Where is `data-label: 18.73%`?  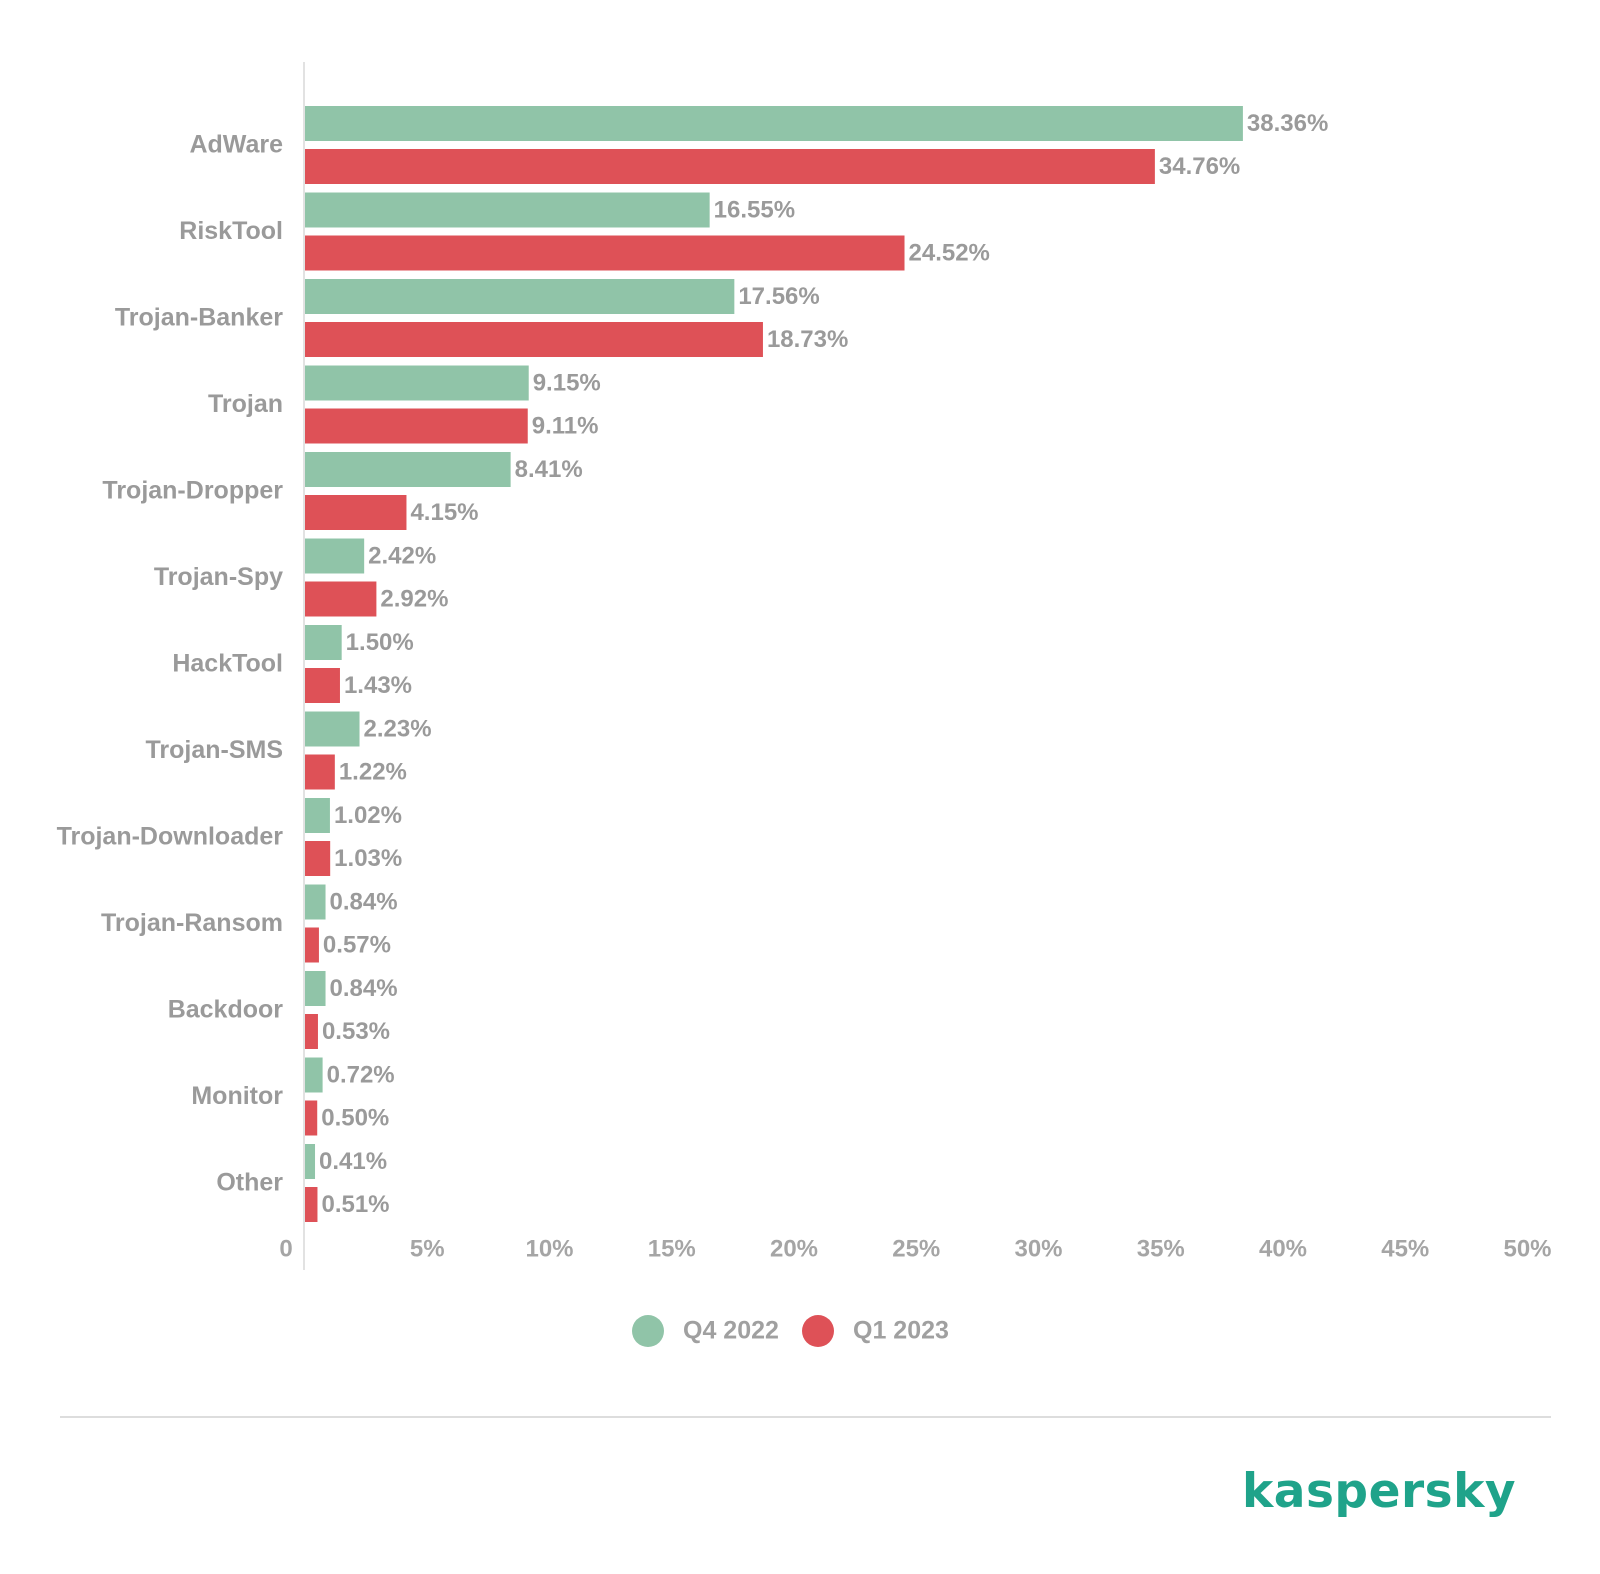 data-label: 18.73% is located at coordinates (807, 339).